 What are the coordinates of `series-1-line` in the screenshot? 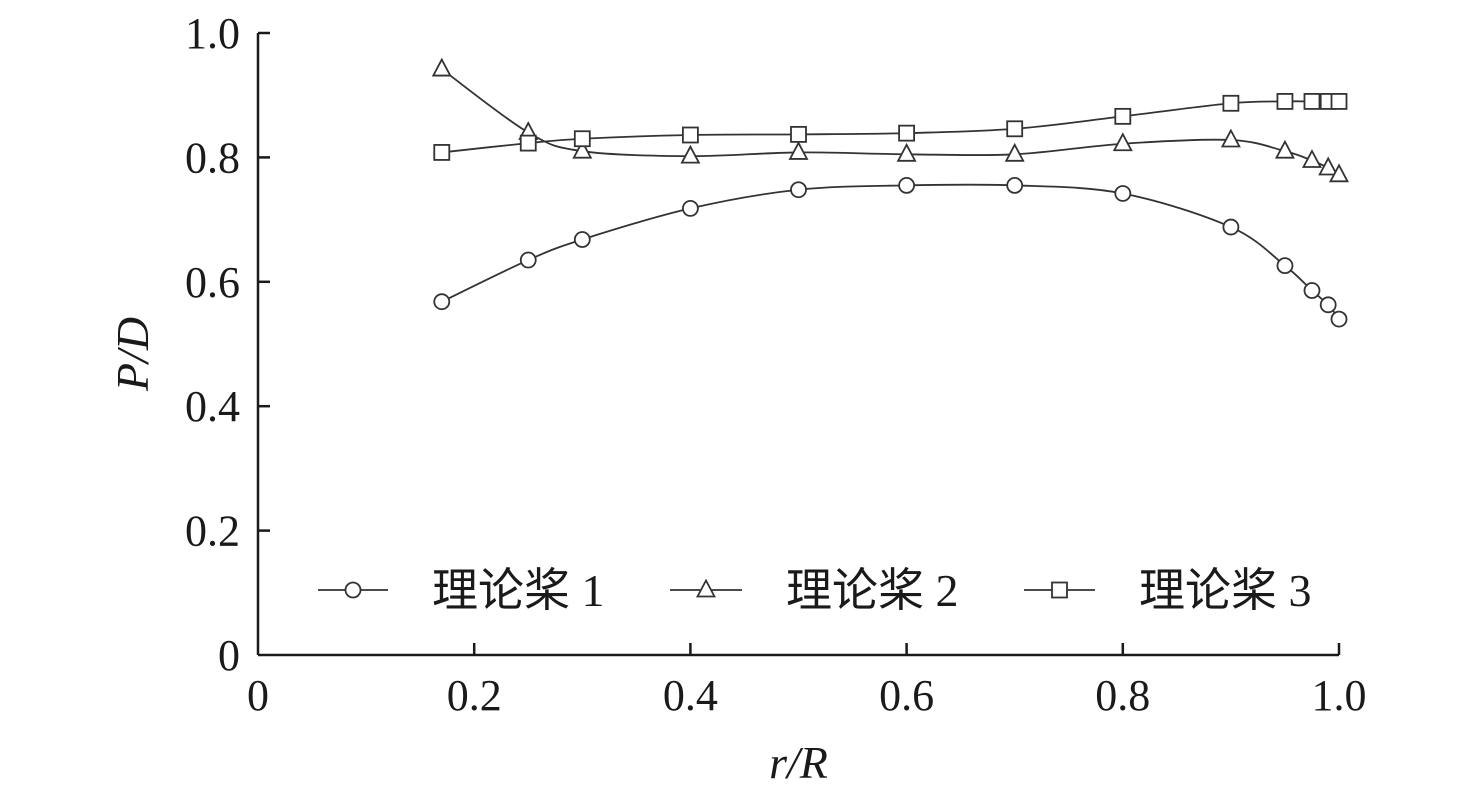 It's located at (890, 251).